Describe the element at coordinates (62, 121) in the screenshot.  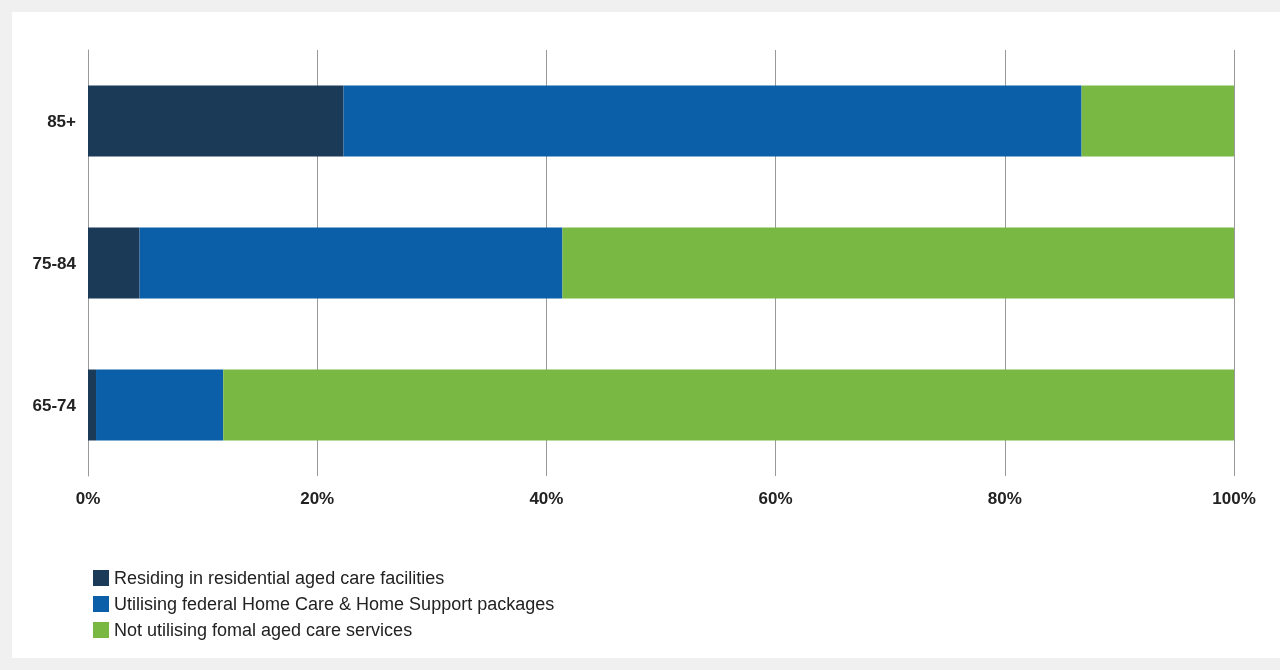
I see `y-tick-label: 85+` at that location.